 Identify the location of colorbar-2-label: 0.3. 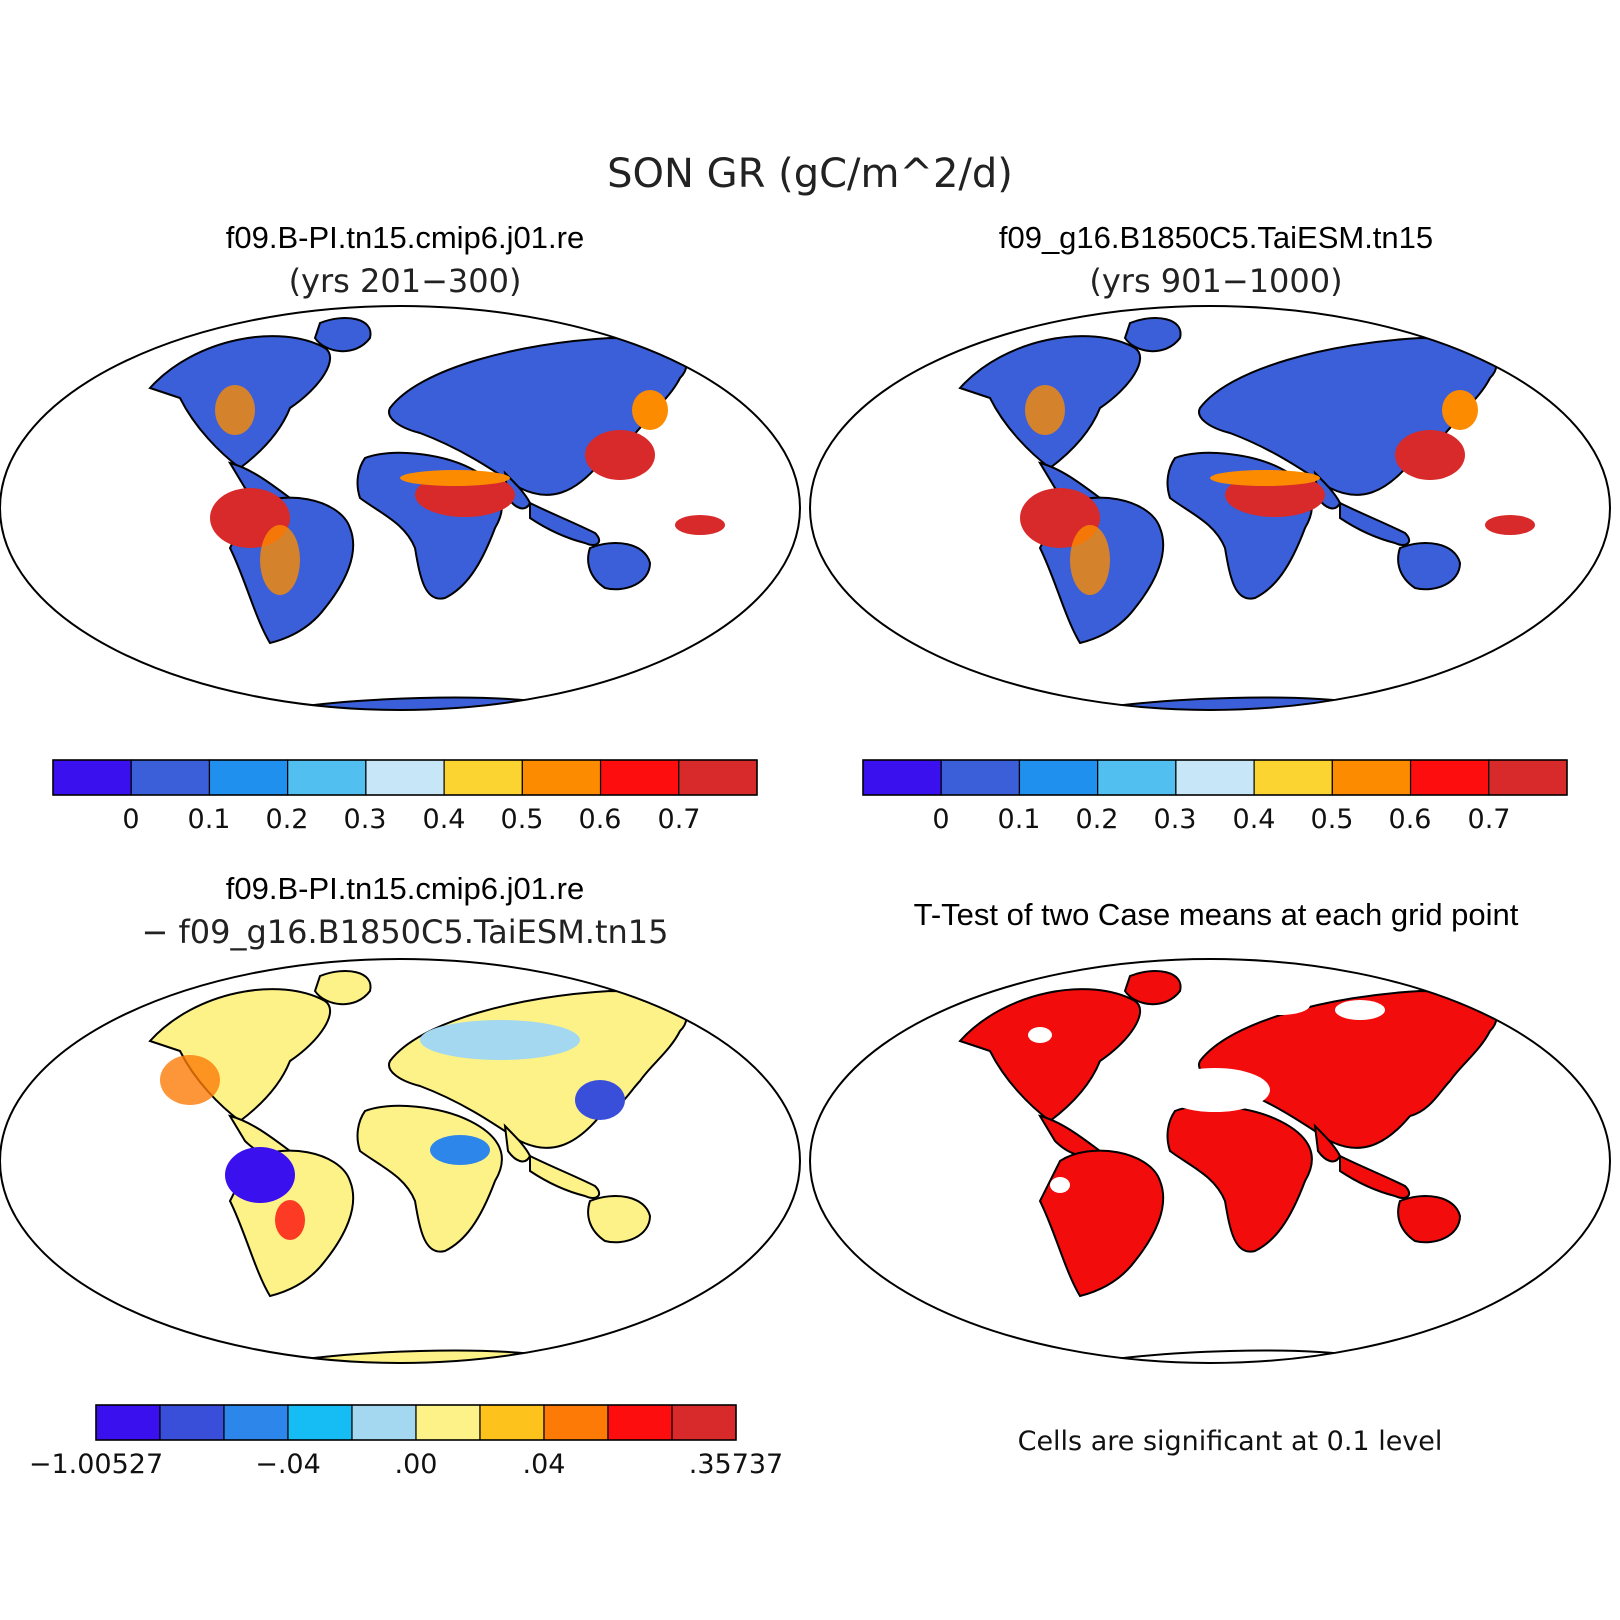
(1175, 819).